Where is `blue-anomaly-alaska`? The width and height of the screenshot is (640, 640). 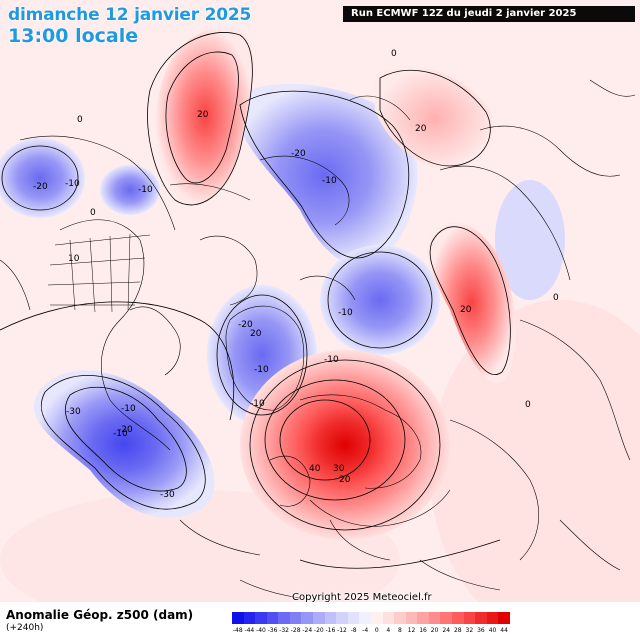
blue-anomaly-alaska is located at coordinates (130, 190).